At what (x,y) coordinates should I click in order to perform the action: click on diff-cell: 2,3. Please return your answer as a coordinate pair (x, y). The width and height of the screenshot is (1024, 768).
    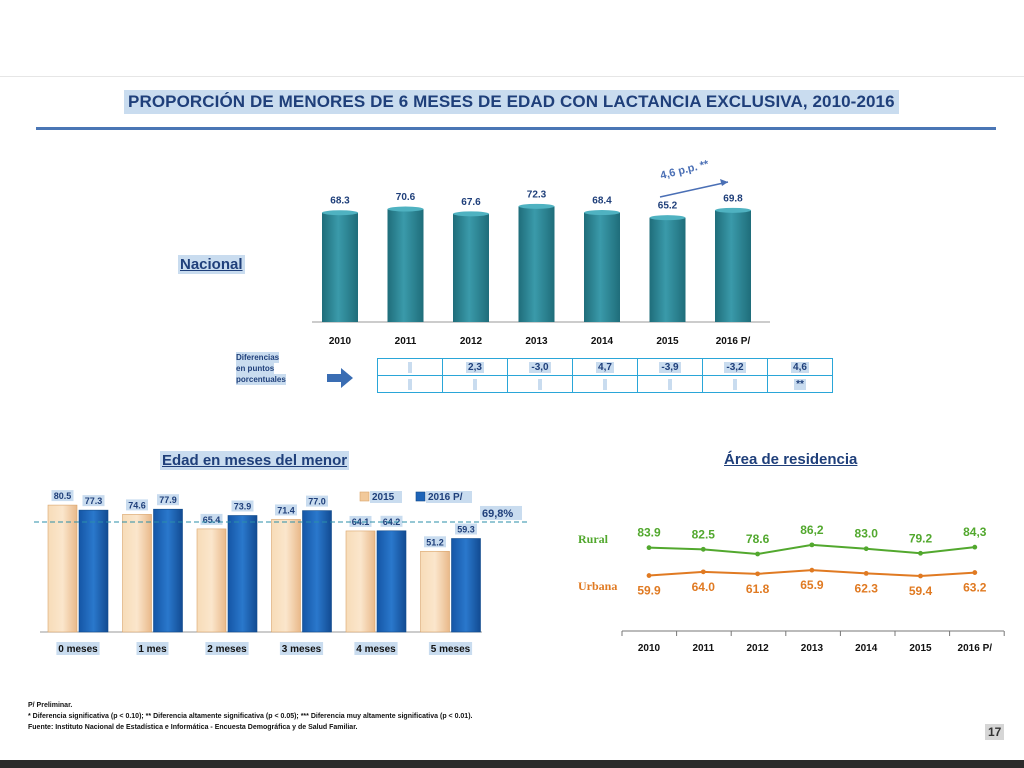
    Looking at the image, I should click on (475, 367).